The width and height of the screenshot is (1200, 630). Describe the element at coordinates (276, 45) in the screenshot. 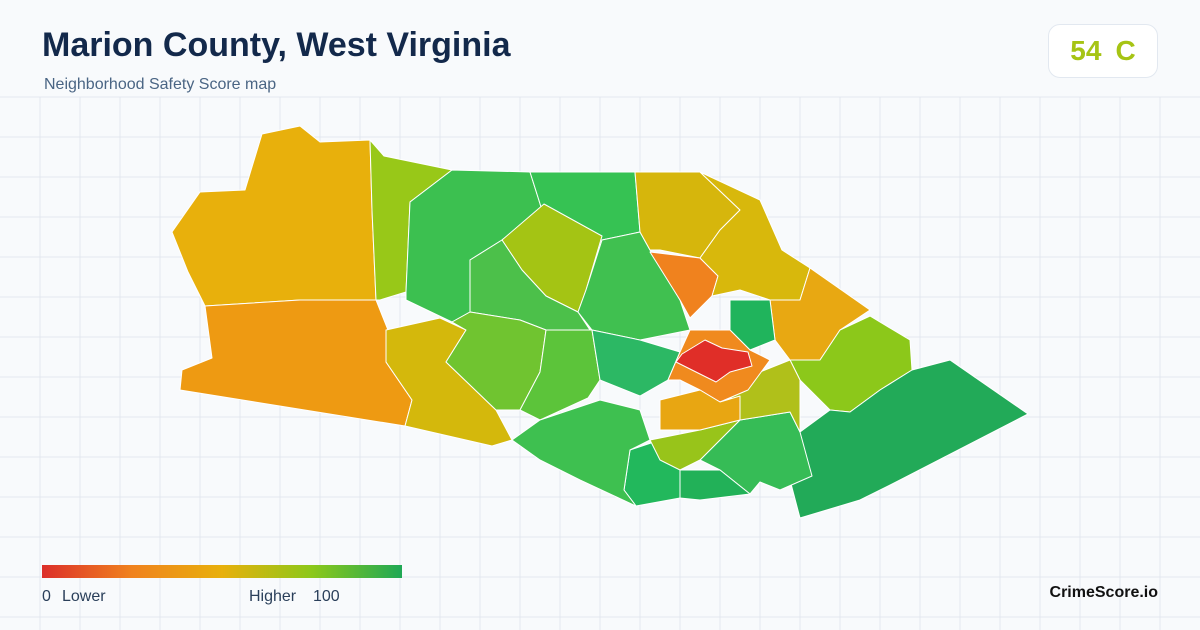

I see `title: Marion County, West Virginia` at that location.